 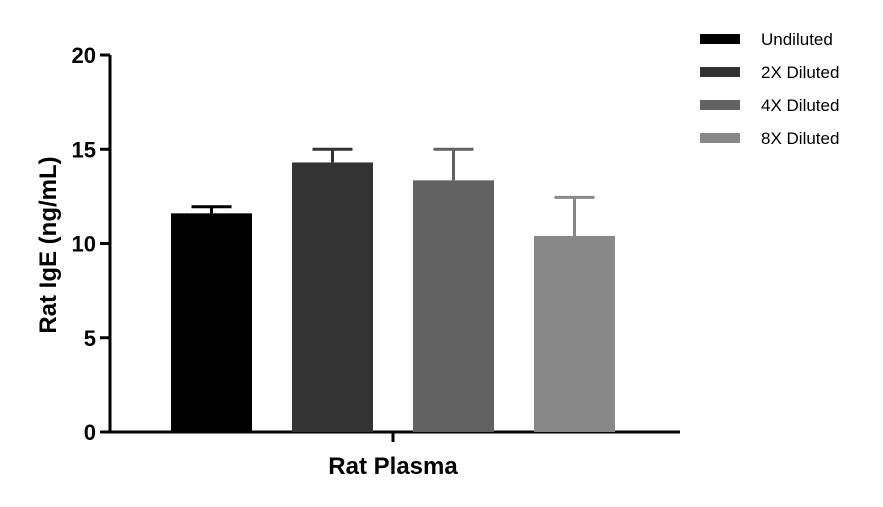 What do you see at coordinates (797, 39) in the screenshot?
I see `legend-label: Undiluted` at bounding box center [797, 39].